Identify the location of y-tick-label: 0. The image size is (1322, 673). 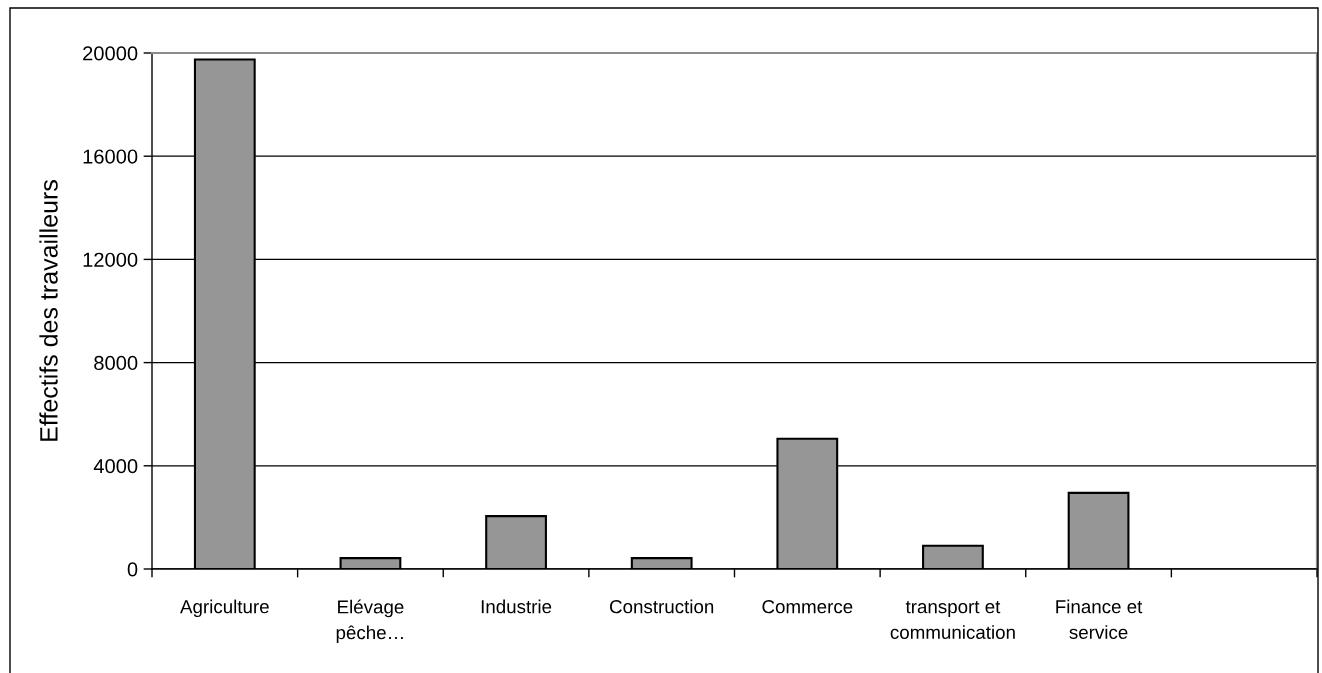
(132, 569).